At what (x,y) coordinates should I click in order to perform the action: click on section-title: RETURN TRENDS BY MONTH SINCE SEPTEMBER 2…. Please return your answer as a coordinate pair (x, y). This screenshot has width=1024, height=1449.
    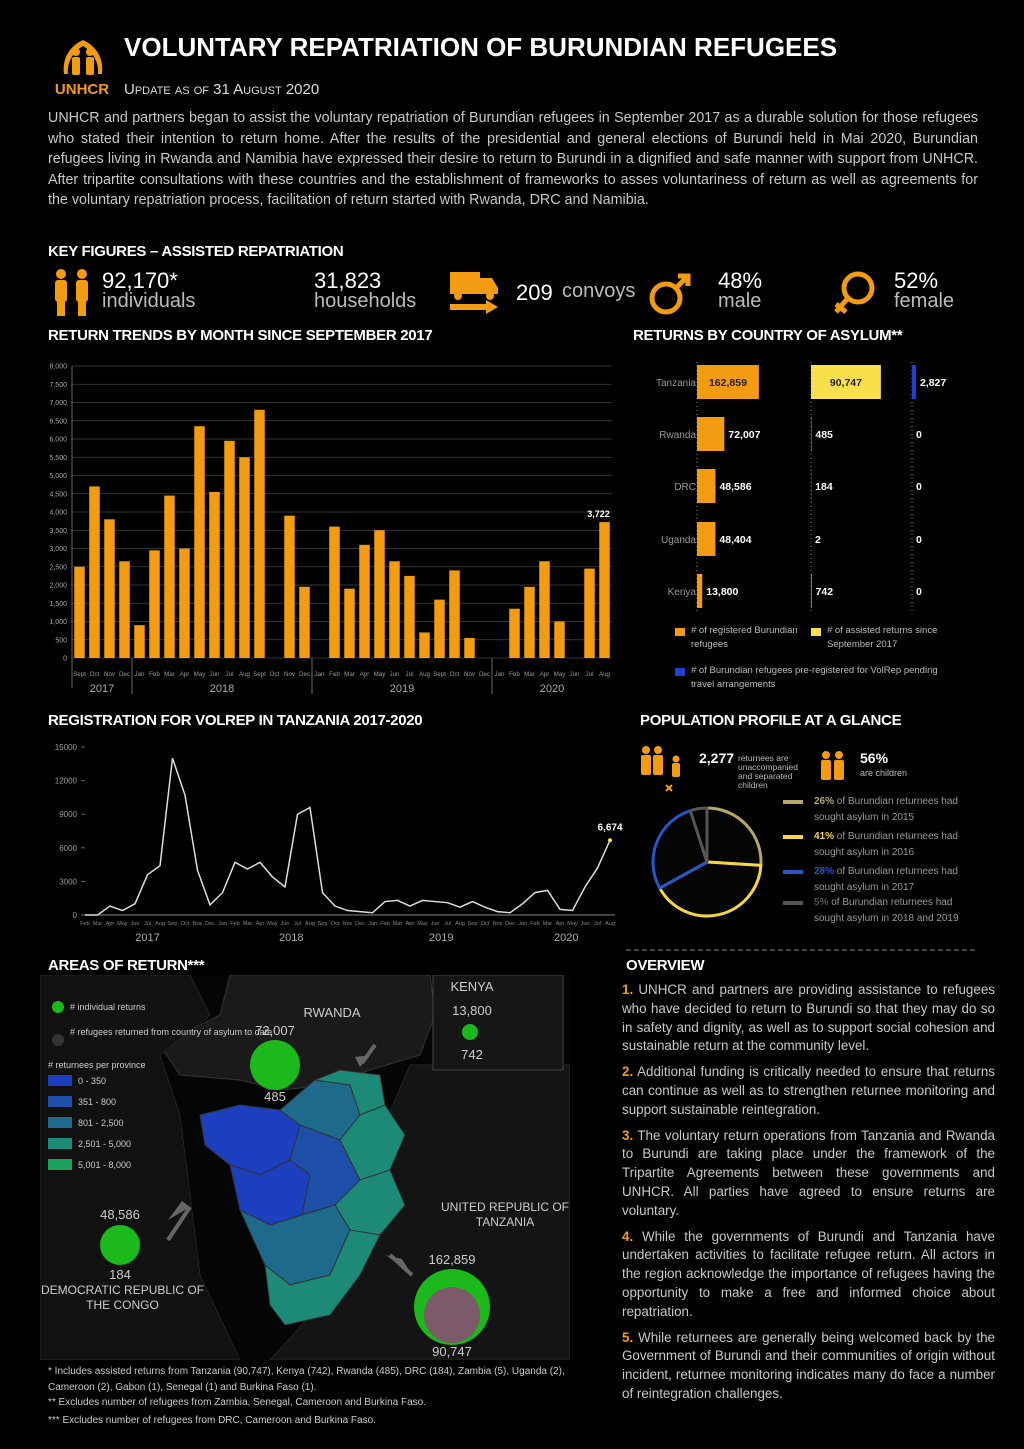
    Looking at the image, I should click on (240, 335).